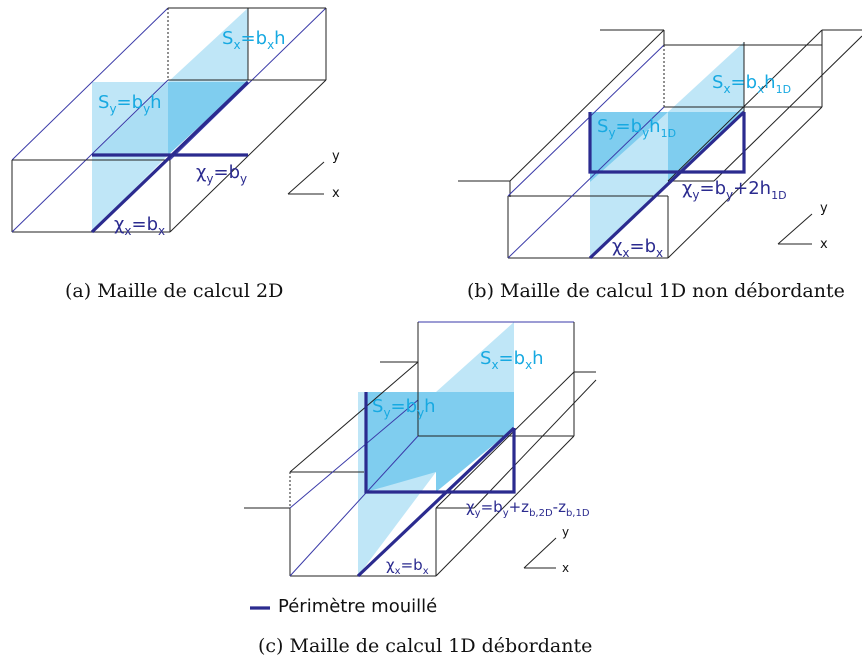 The height and width of the screenshot is (660, 862). I want to click on wireframe-a, so click(169, 120).